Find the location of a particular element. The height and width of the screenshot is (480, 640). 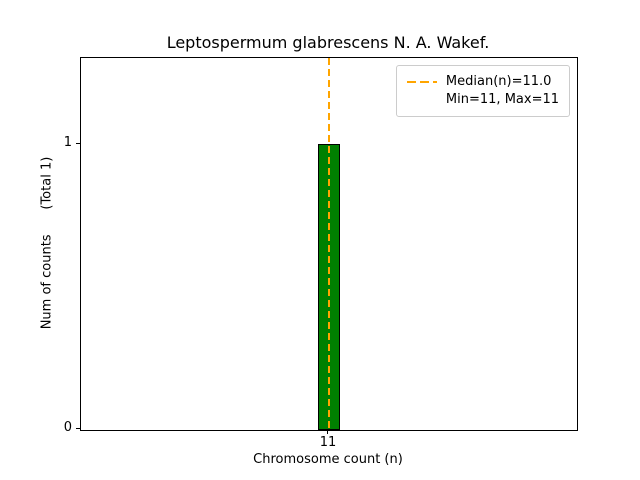

median-dashed-line-icon is located at coordinates (421, 82).